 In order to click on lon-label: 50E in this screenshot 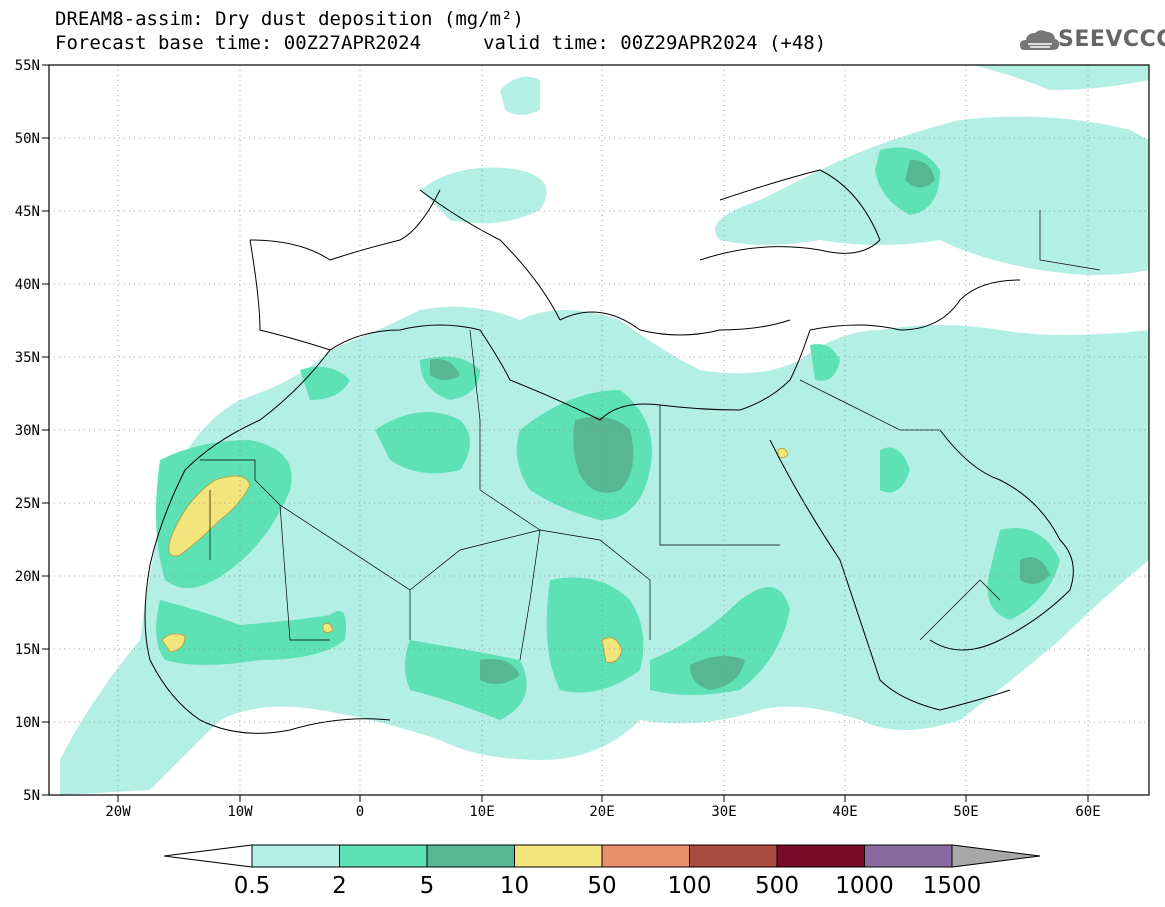, I will do `click(965, 812)`.